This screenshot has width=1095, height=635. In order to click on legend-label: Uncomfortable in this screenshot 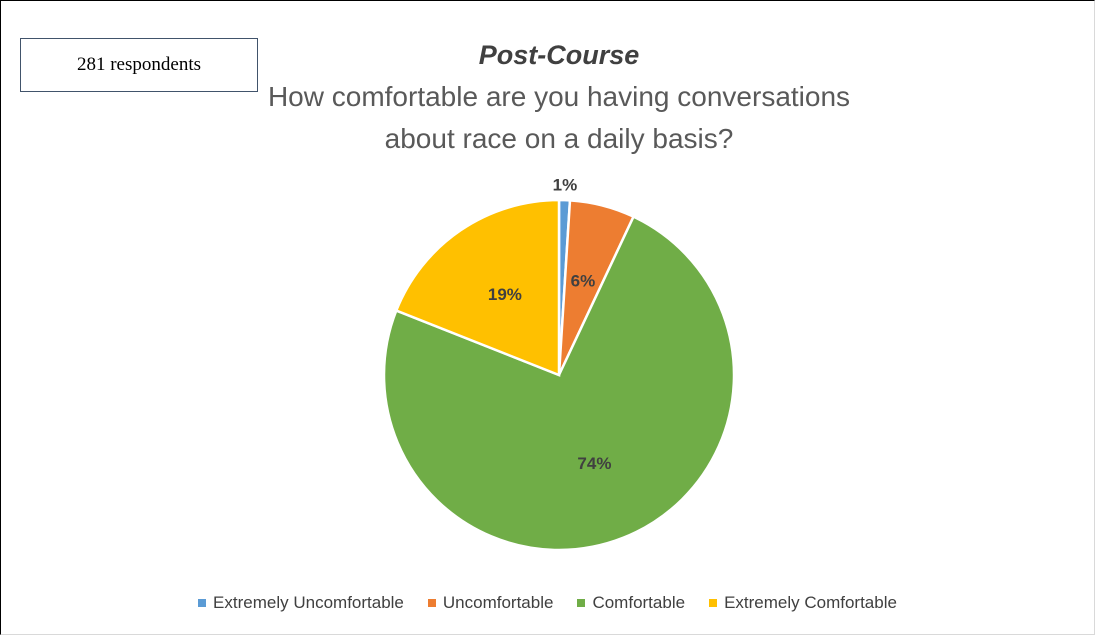, I will do `click(498, 602)`.